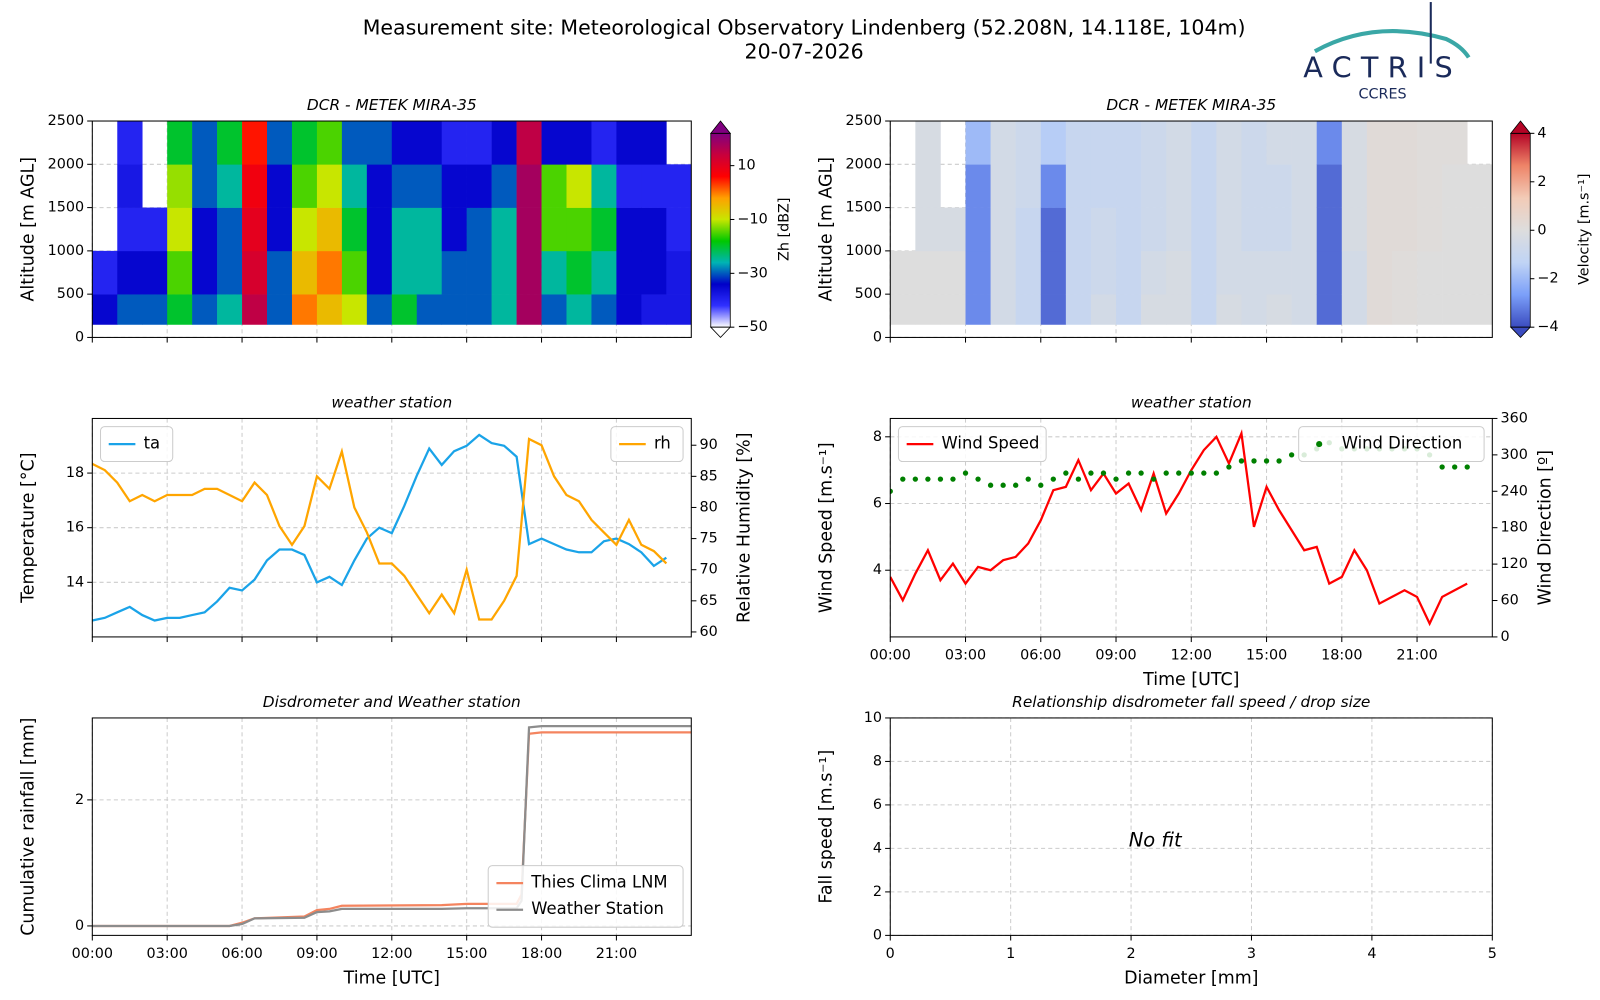  I want to click on x-tick-label: 06:00, so click(1040, 655).